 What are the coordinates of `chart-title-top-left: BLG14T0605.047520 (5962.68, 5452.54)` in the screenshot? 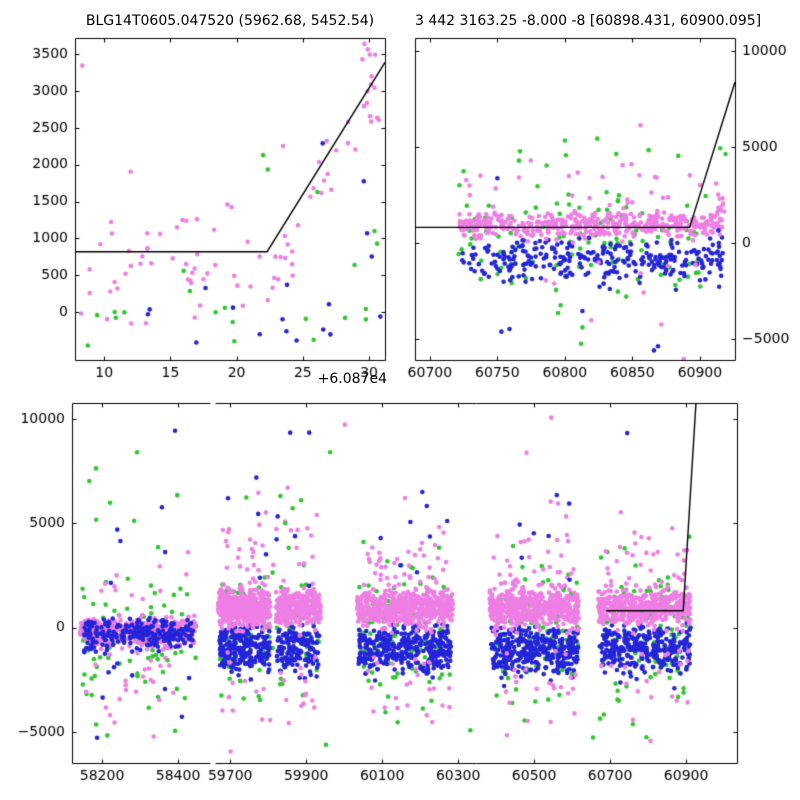 It's located at (230, 21).